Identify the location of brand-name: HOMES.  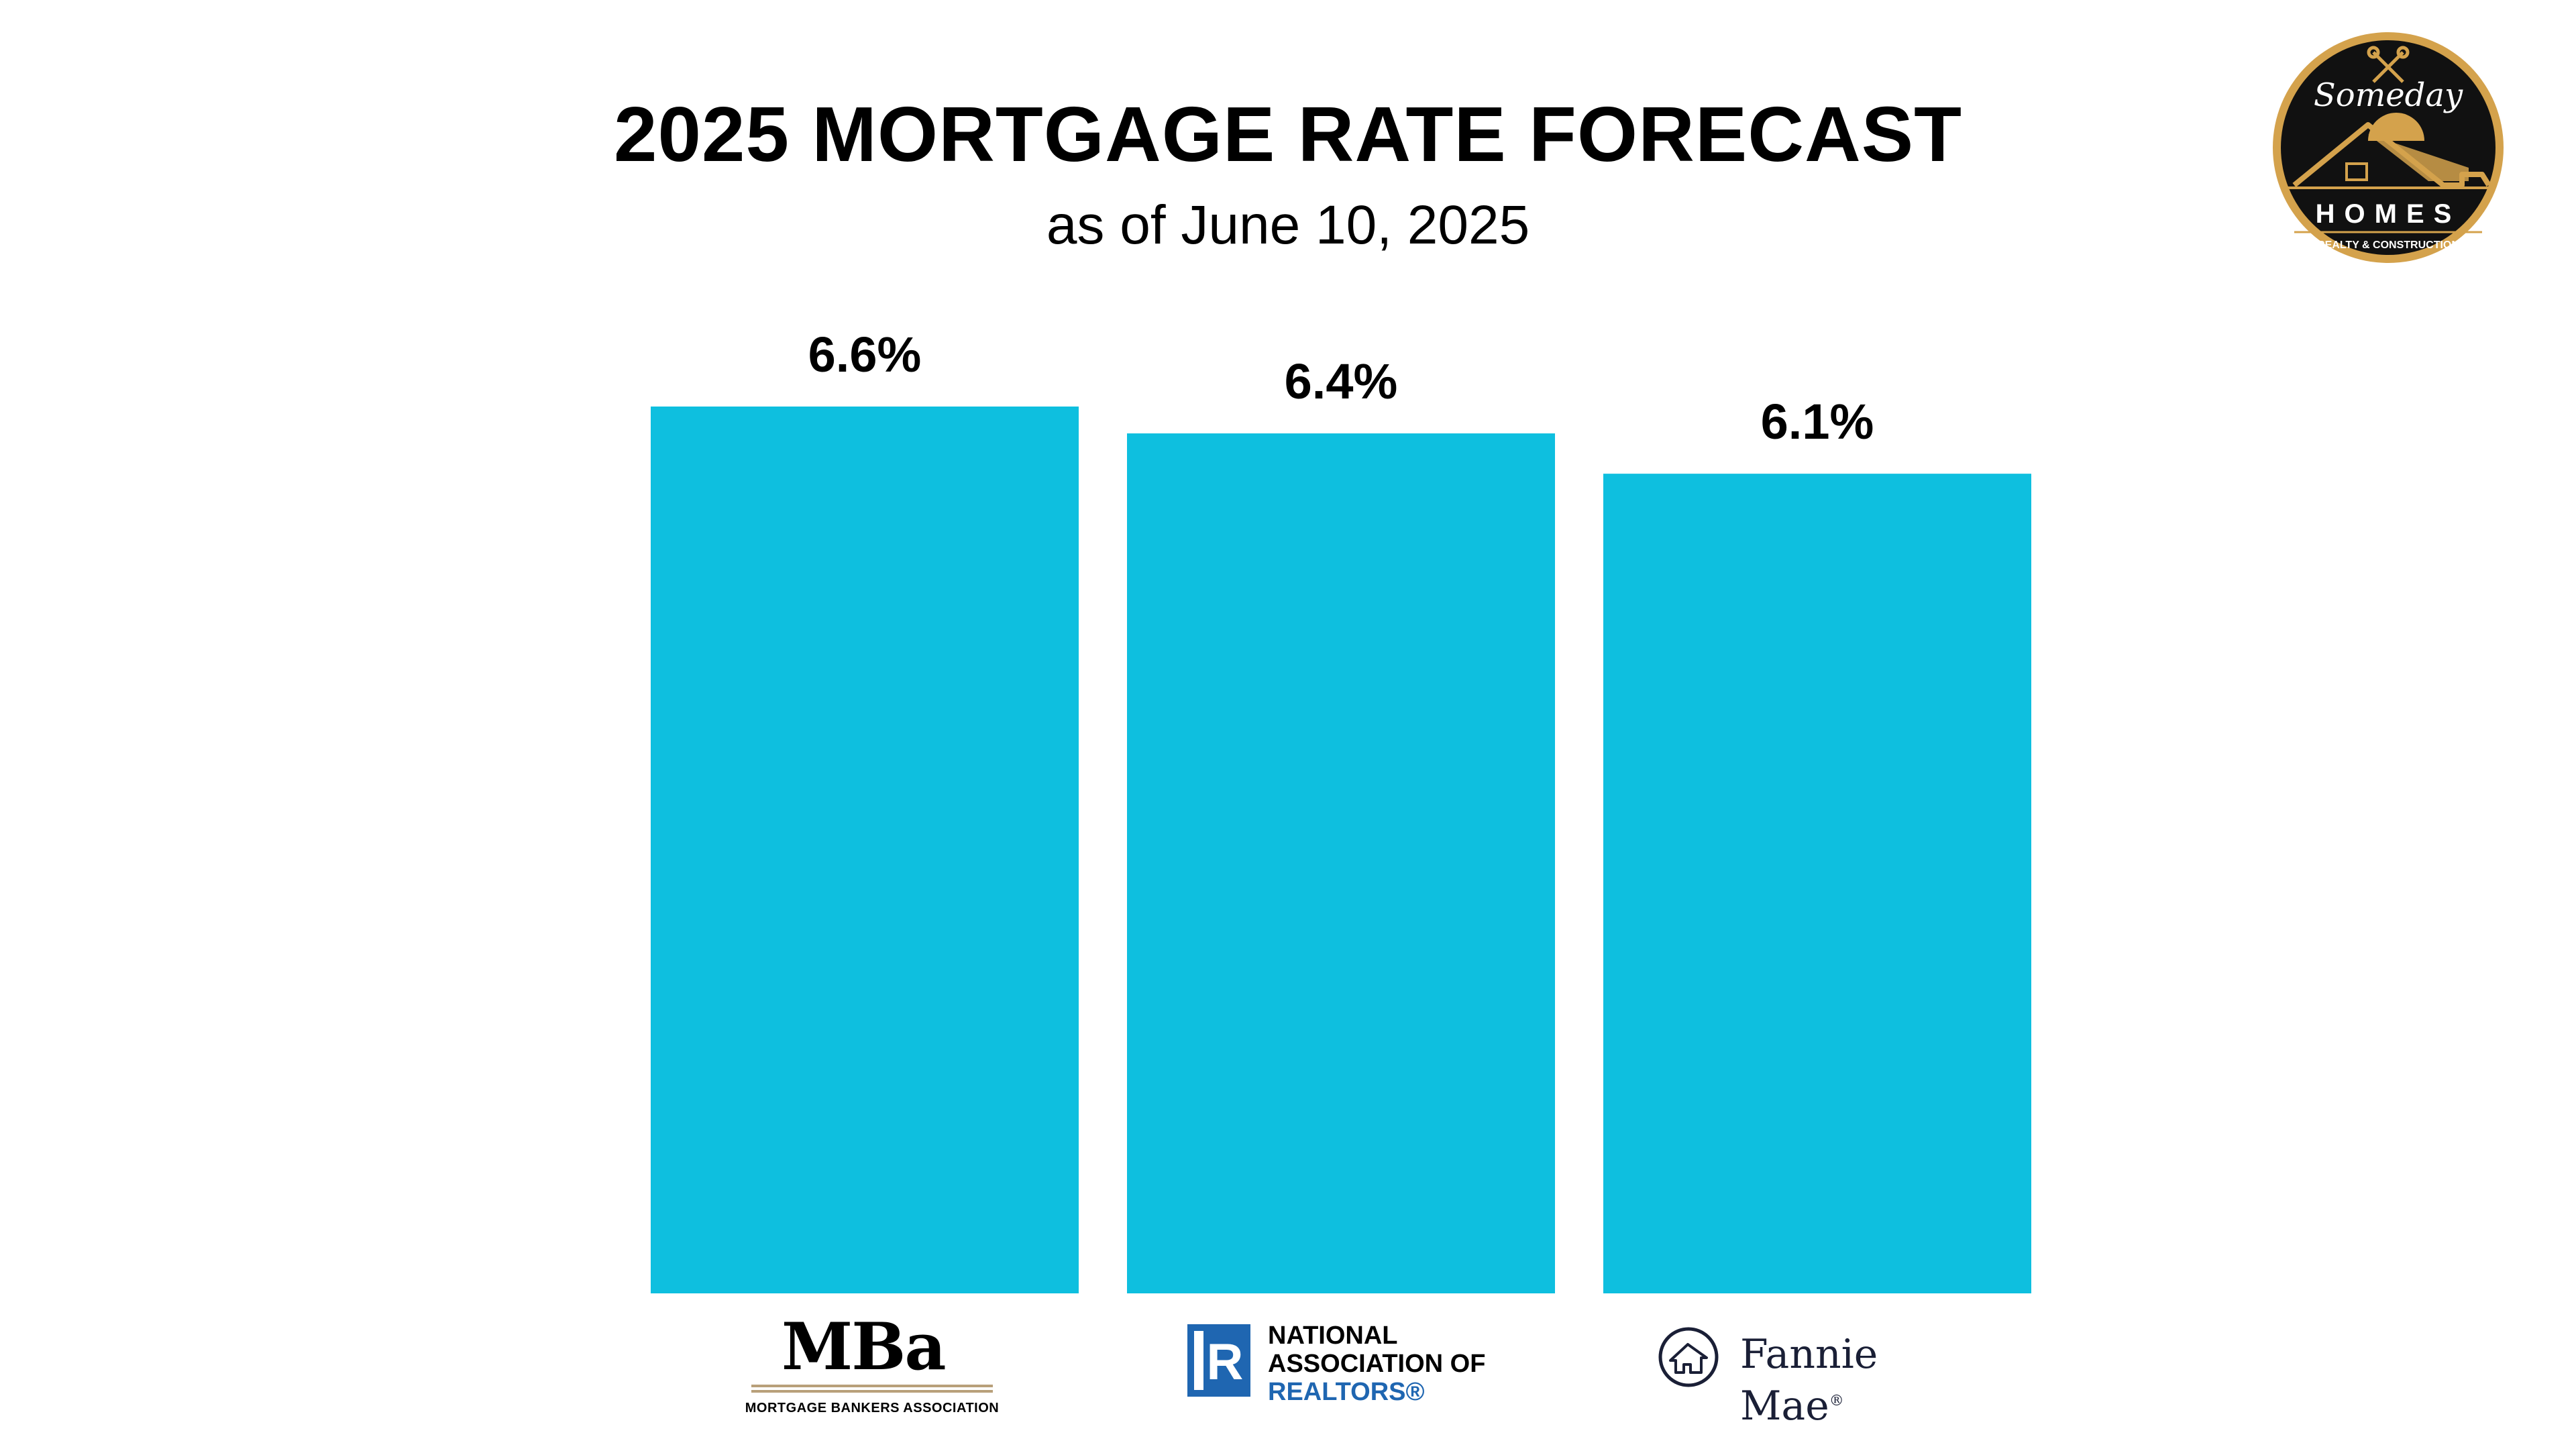
(2388, 214).